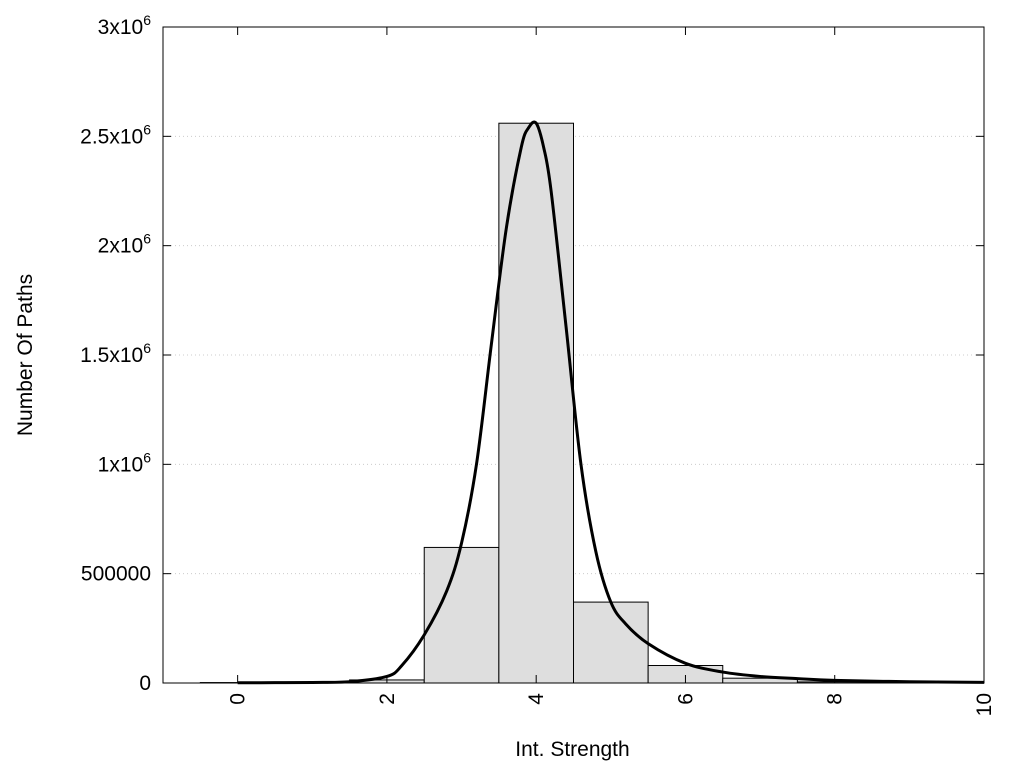 This screenshot has height=768, width=1024. What do you see at coordinates (125, 462) in the screenshot?
I see `y-tick-label: 1x10⁶` at bounding box center [125, 462].